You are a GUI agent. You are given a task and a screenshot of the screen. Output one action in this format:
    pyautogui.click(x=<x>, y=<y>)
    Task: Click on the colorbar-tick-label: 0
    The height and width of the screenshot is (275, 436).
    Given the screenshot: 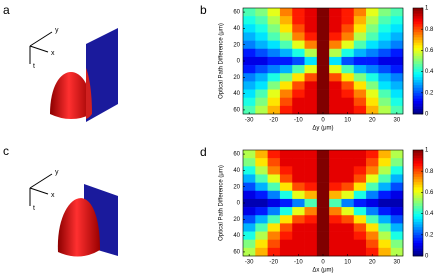 What is the action you would take?
    pyautogui.click(x=427, y=257)
    